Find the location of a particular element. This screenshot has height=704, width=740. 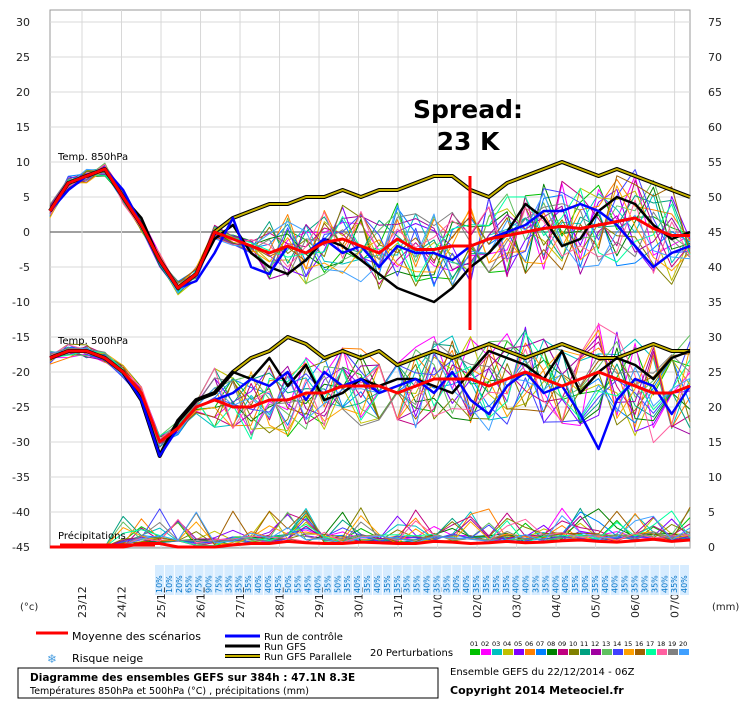

perturbation-number: 09 is located at coordinates (562, 644).